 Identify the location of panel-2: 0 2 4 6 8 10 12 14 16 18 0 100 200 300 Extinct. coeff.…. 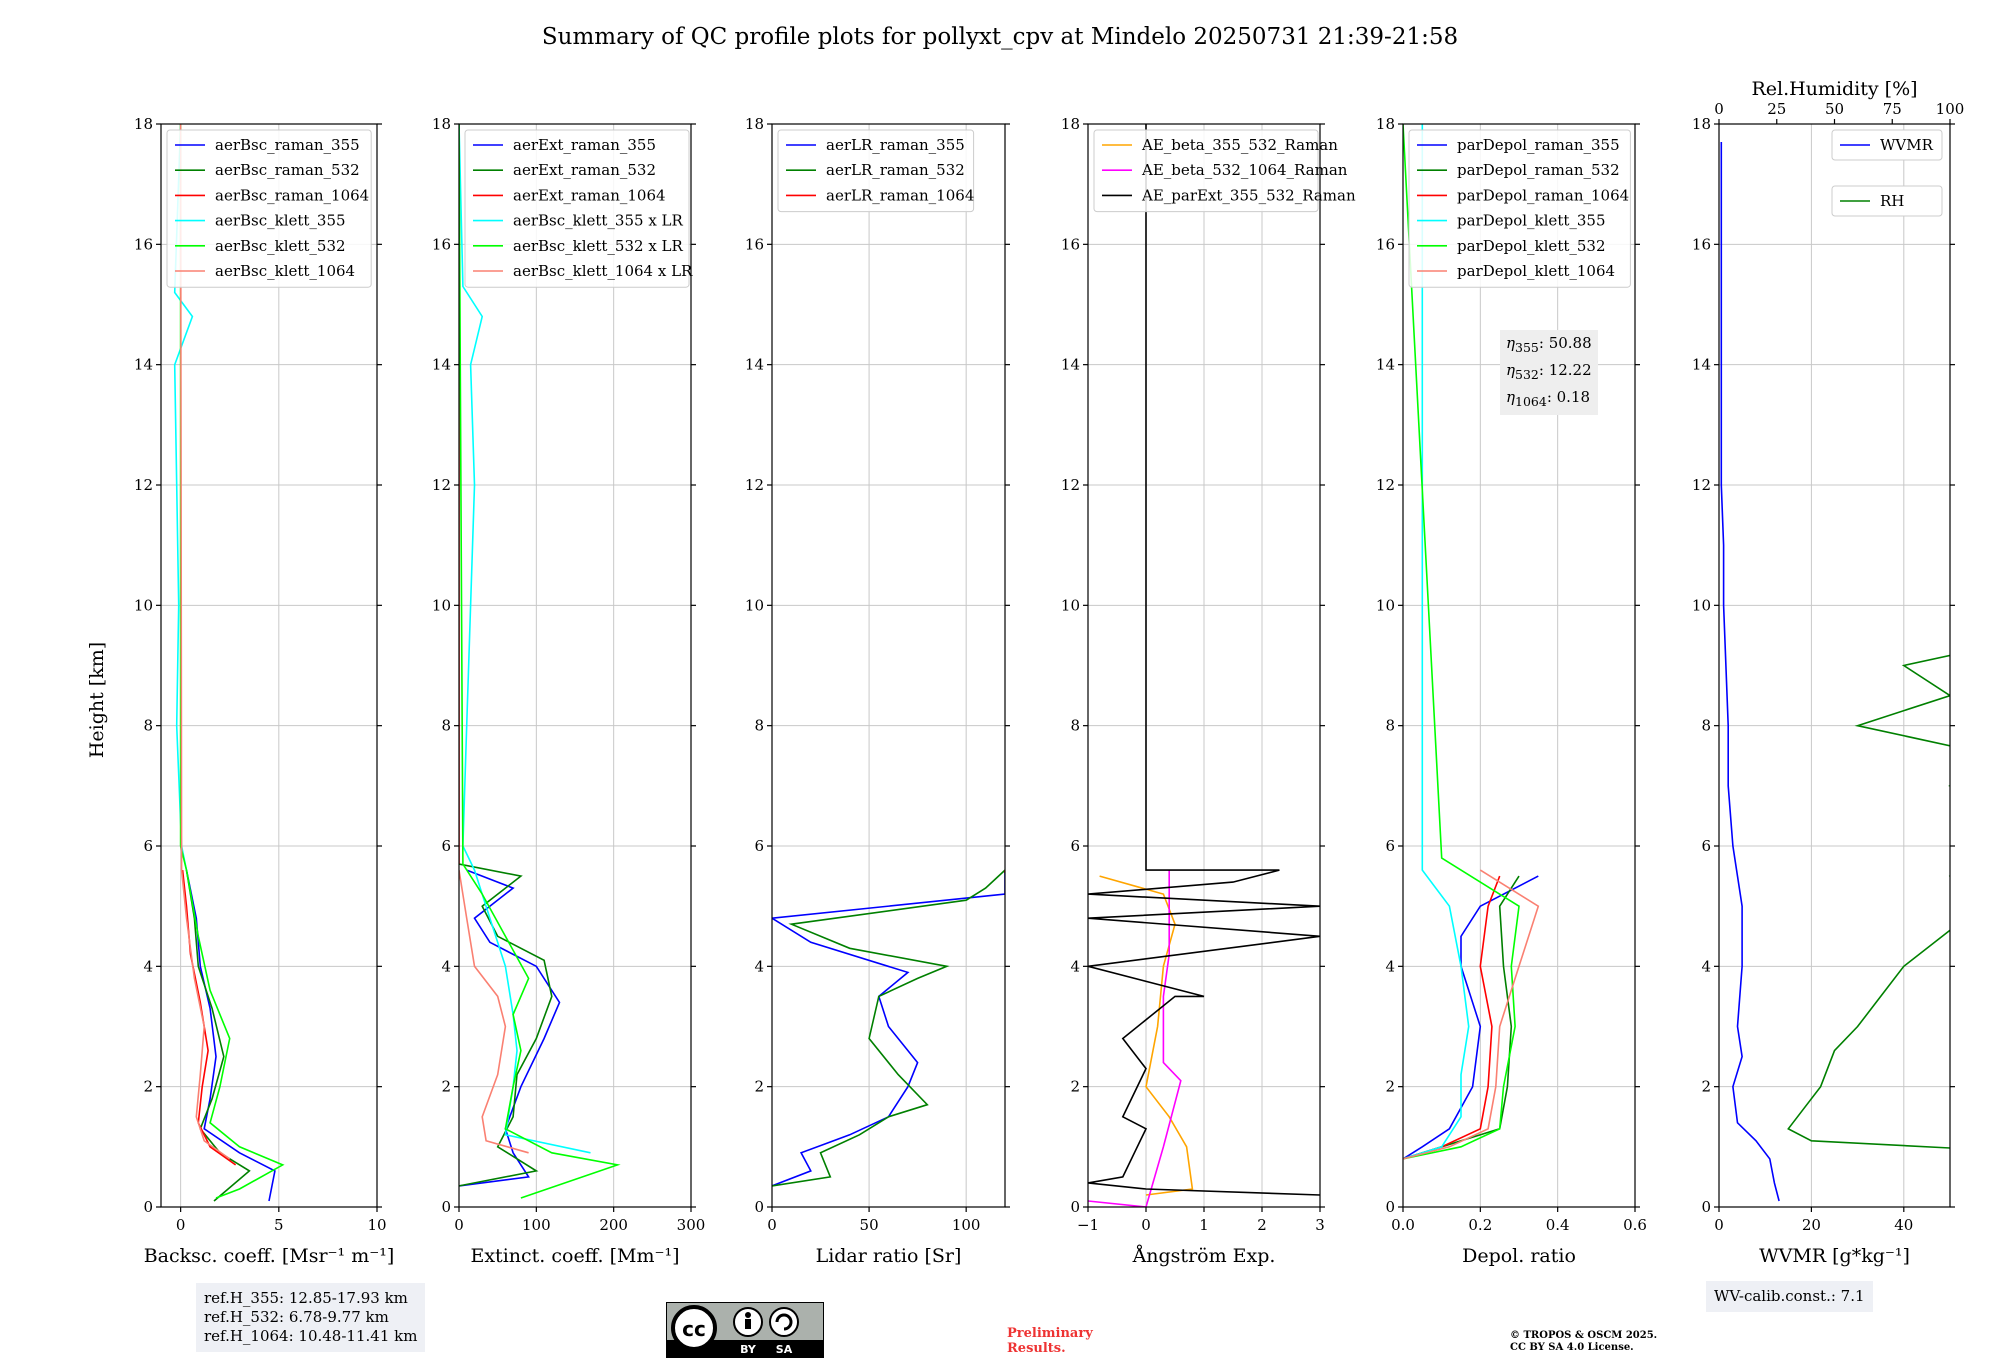
(568, 691).